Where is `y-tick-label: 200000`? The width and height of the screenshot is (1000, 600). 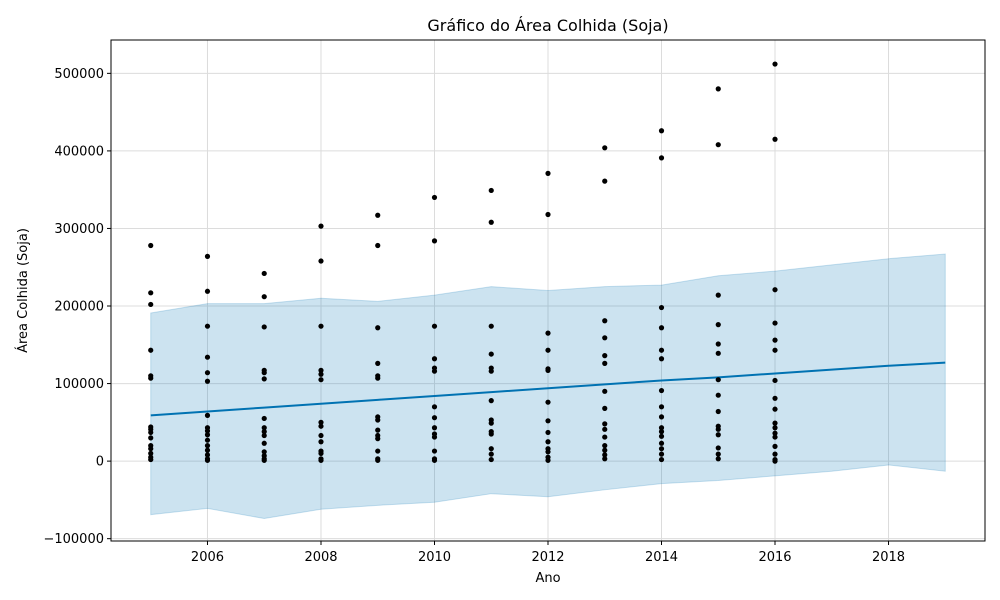
y-tick-label: 200000 is located at coordinates (79, 307).